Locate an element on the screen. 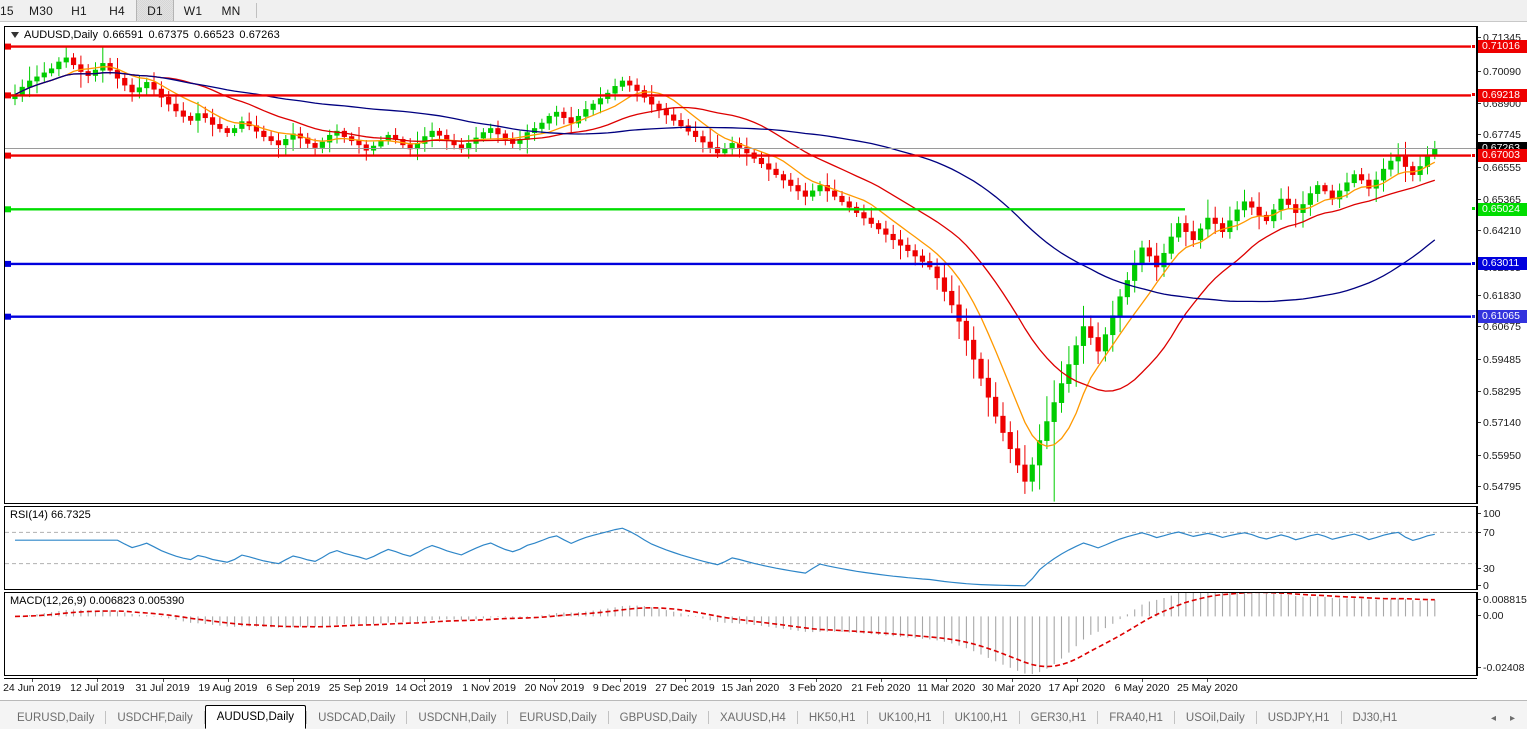  timeframe-d1: D1 is located at coordinates (155, 10).